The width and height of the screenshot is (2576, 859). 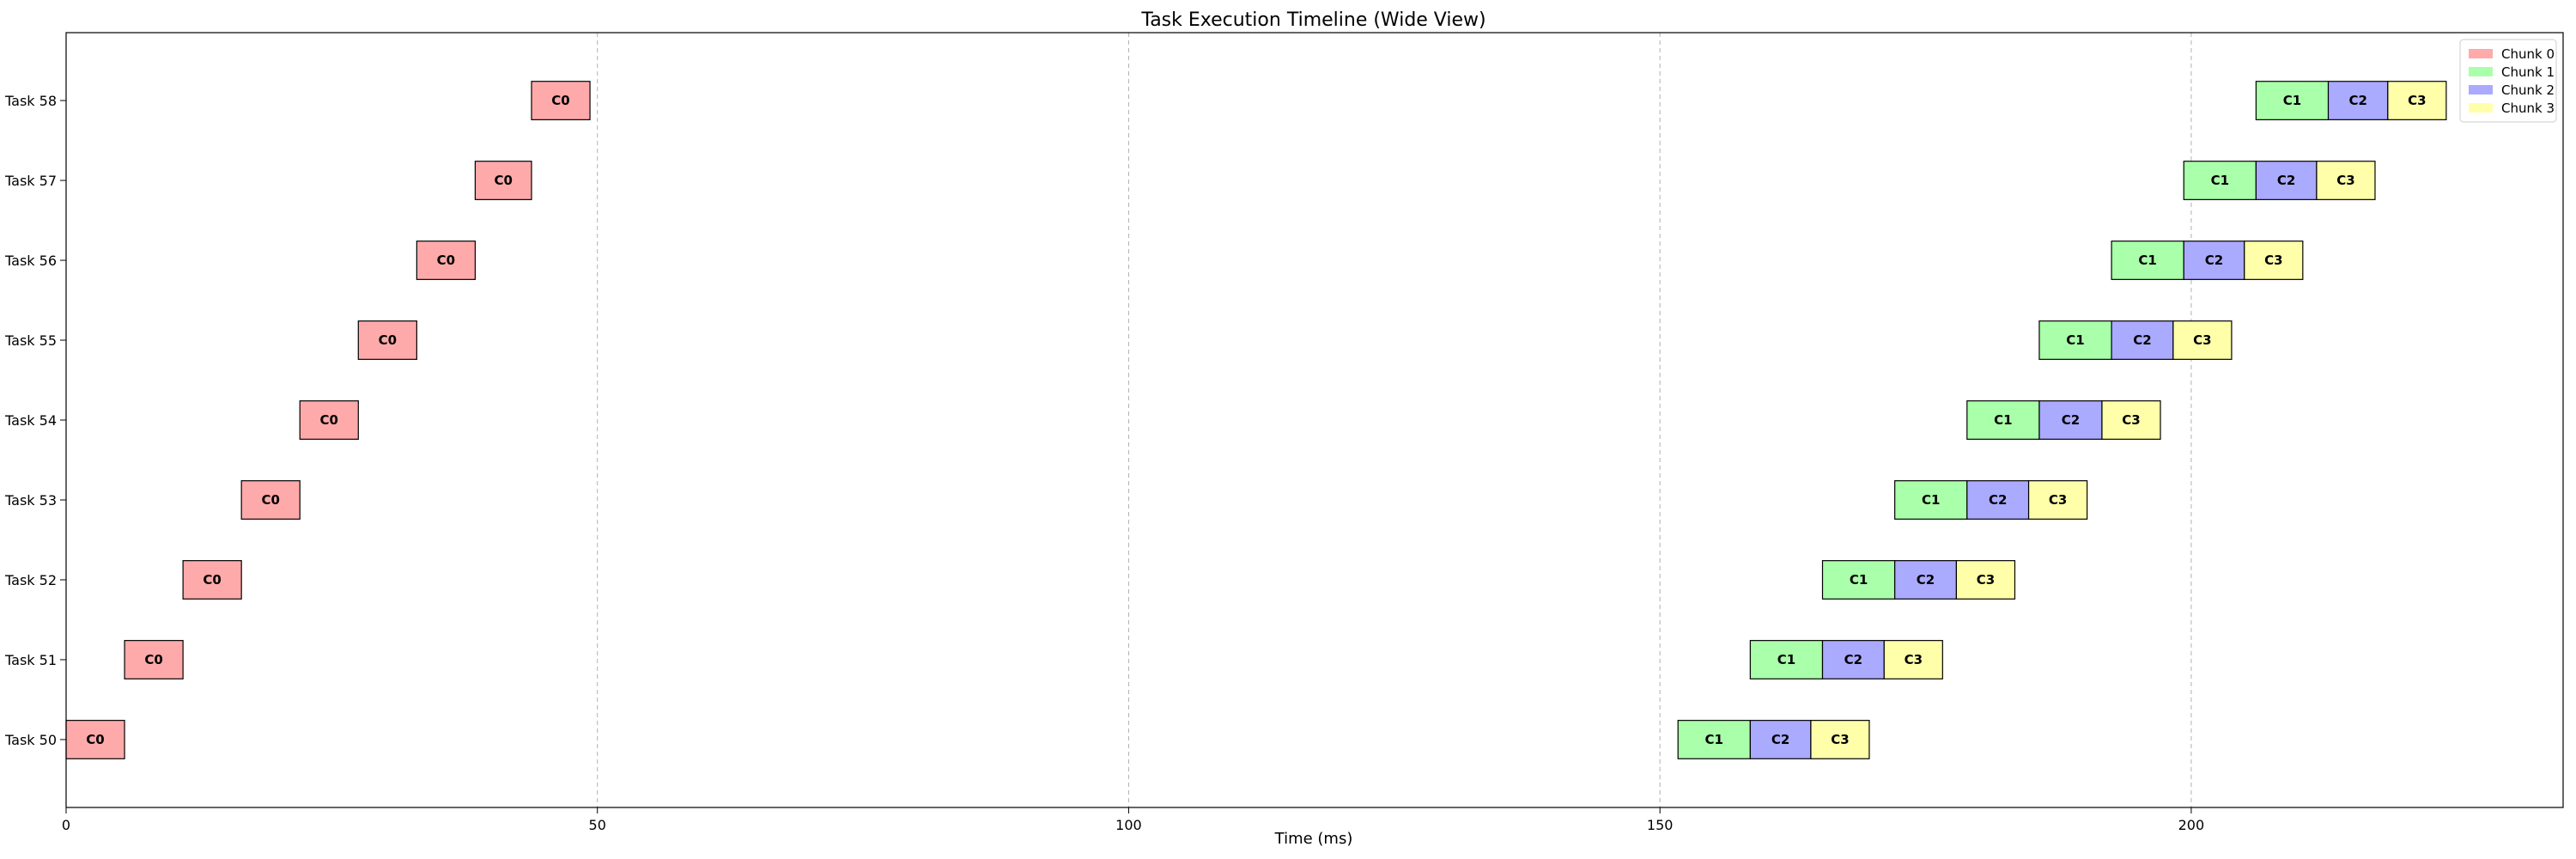 What do you see at coordinates (2528, 54) in the screenshot?
I see `legend-entry: Chunk 0` at bounding box center [2528, 54].